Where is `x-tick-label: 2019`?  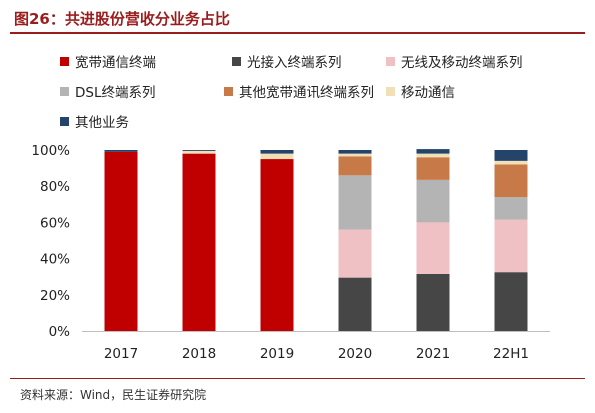 x-tick-label: 2019 is located at coordinates (277, 354).